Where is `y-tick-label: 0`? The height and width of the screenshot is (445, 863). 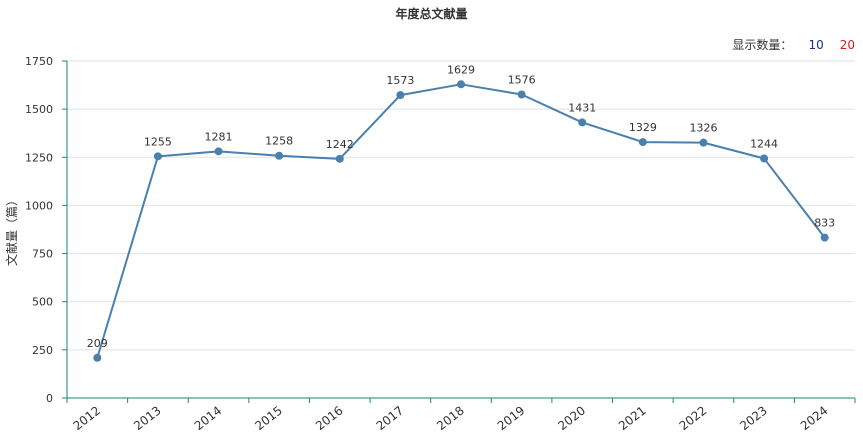
y-tick-label: 0 is located at coordinates (49, 398).